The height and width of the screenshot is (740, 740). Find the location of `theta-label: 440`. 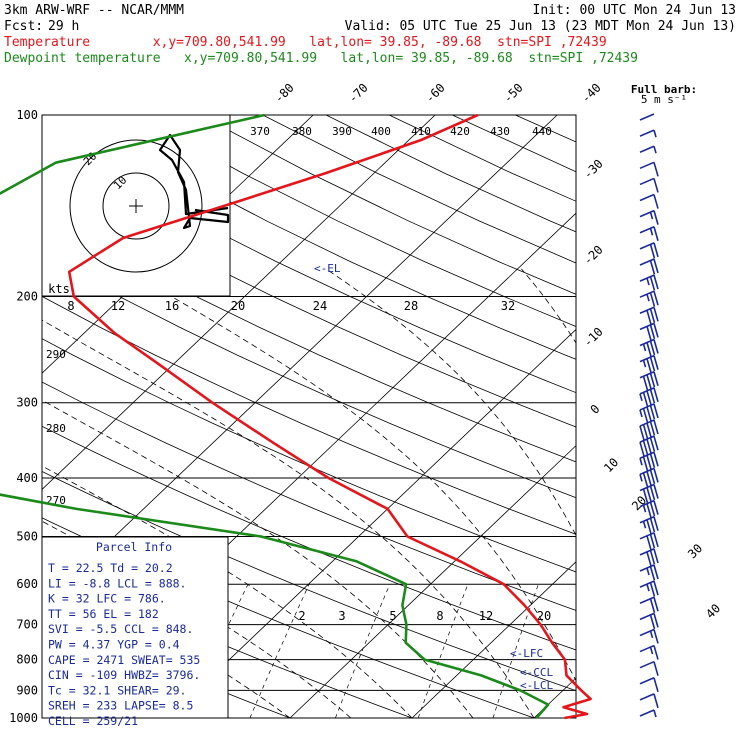

theta-label: 440 is located at coordinates (542, 131).